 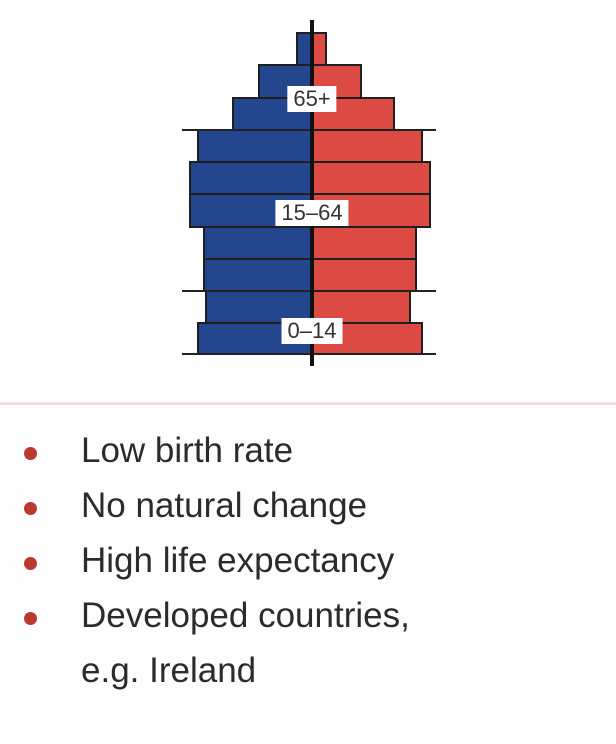 I want to click on list-item-text: No natural change, so click(x=224, y=505).